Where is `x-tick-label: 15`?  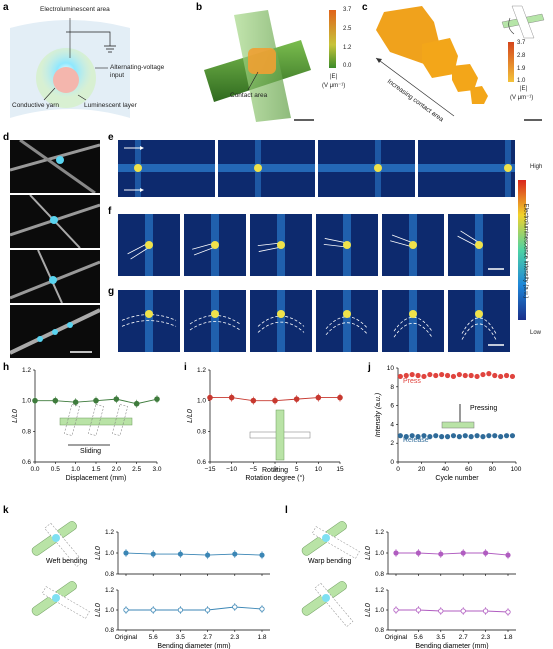 x-tick-label: 15 is located at coordinates (340, 469).